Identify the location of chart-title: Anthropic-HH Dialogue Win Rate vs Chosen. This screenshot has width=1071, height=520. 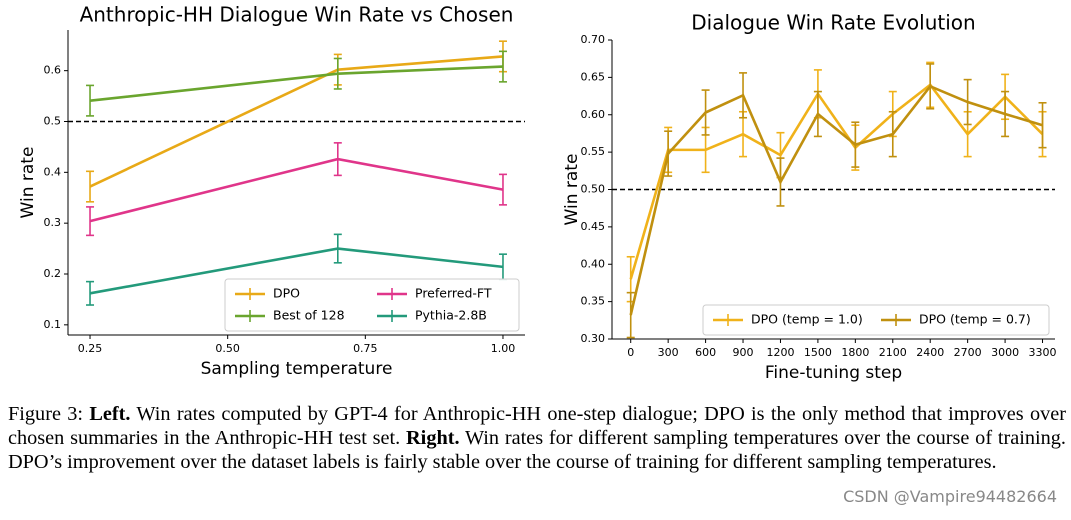
(297, 15).